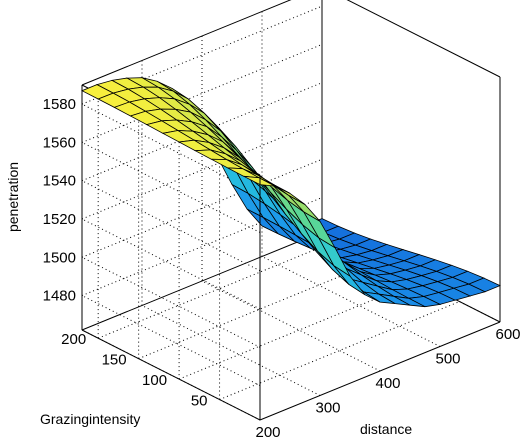 This screenshot has height=438, width=532. I want to click on y-tick-label: 150, so click(114, 360).